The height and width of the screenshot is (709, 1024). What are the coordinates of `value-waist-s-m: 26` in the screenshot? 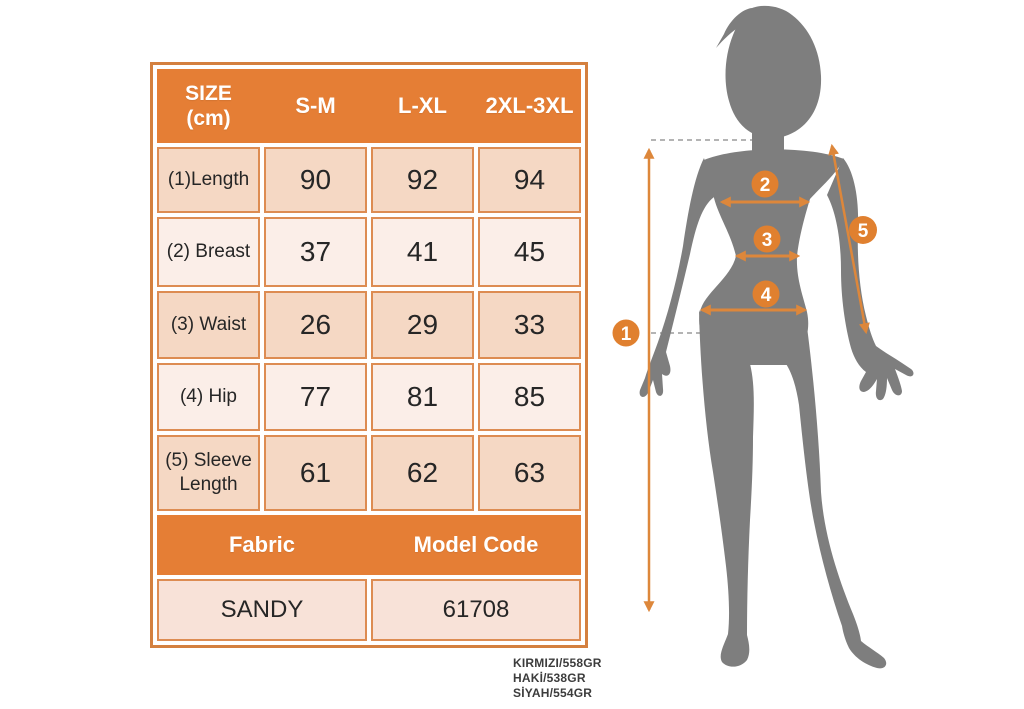 It's located at (315, 325).